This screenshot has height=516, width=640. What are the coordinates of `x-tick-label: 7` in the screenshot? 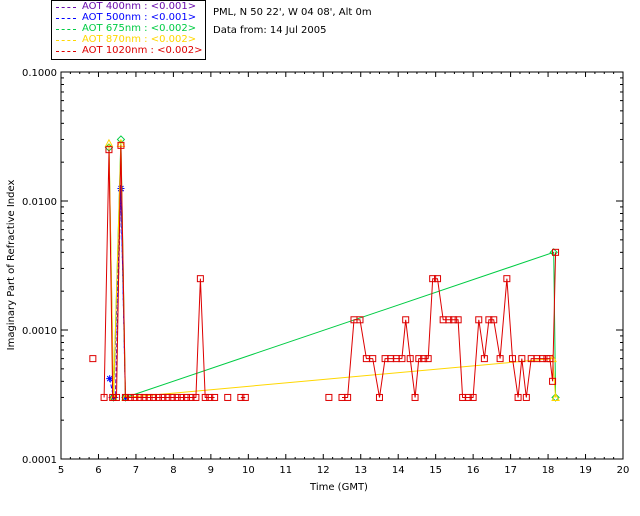 It's located at (136, 470).